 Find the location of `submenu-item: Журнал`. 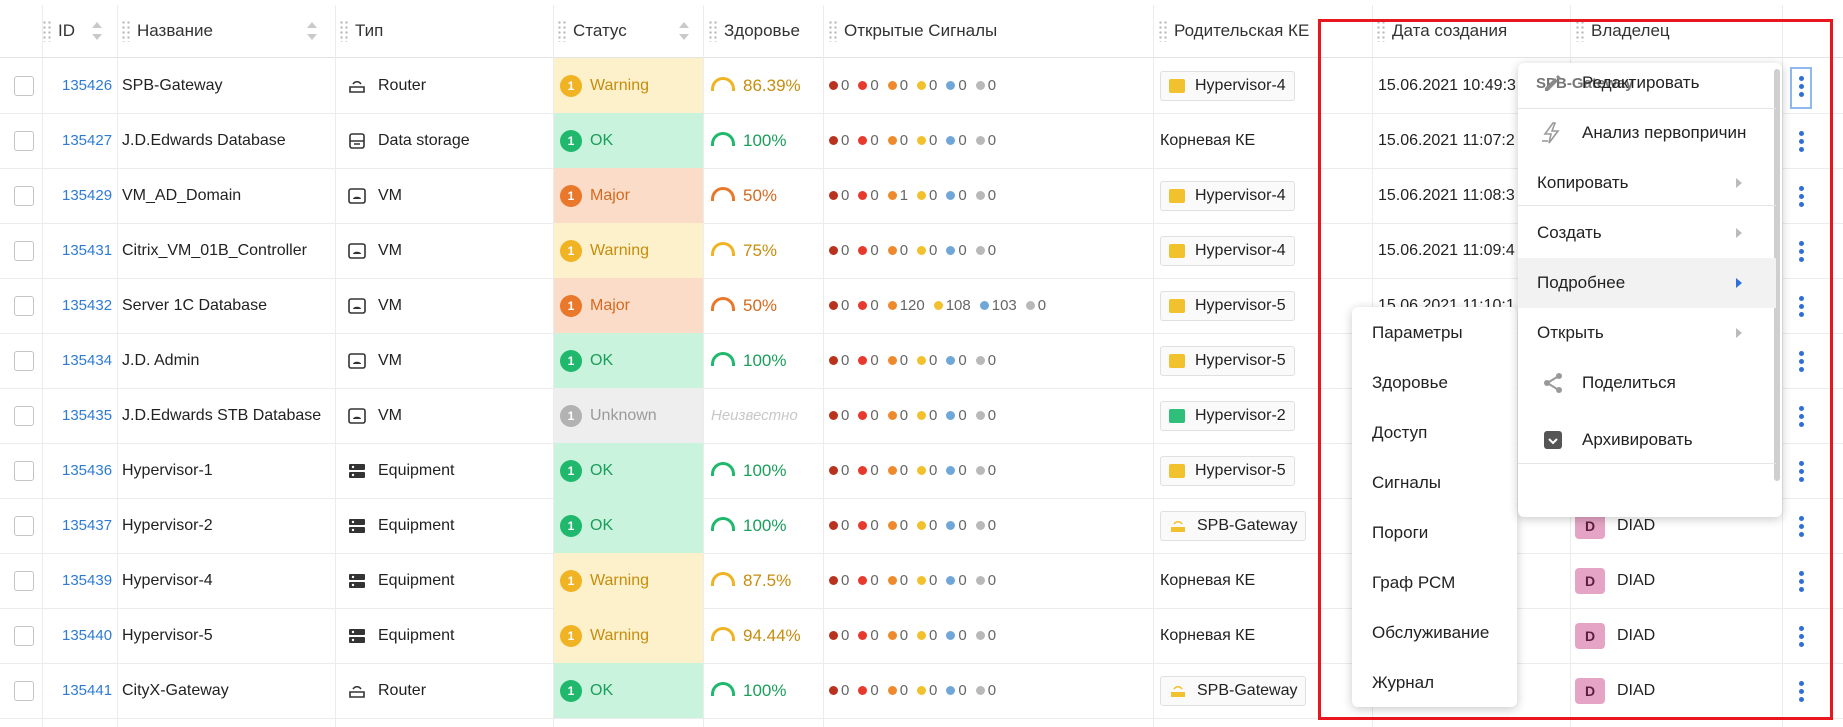

submenu-item: Журнал is located at coordinates (1403, 682).